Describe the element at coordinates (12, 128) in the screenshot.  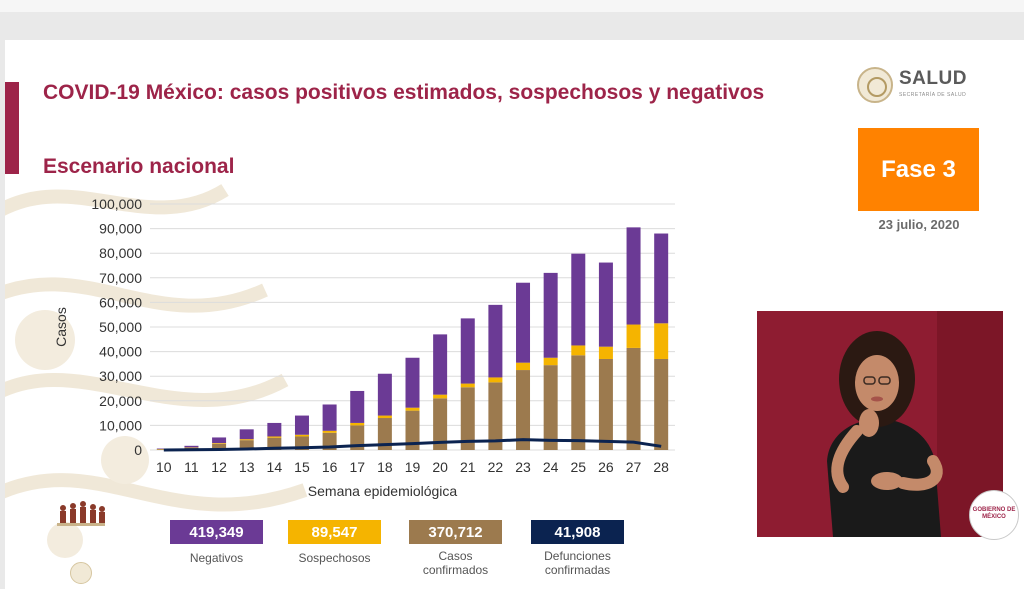
I see `title-accent-bar` at that location.